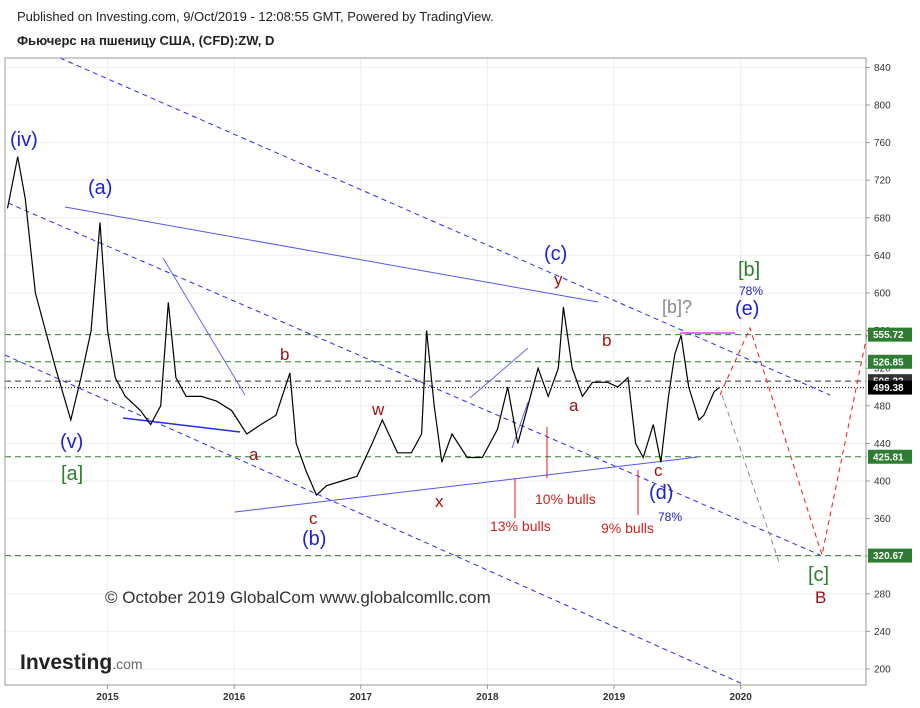 This screenshot has height=708, width=920. What do you see at coordinates (882, 218) in the screenshot?
I see `y-tick-label: 680` at bounding box center [882, 218].